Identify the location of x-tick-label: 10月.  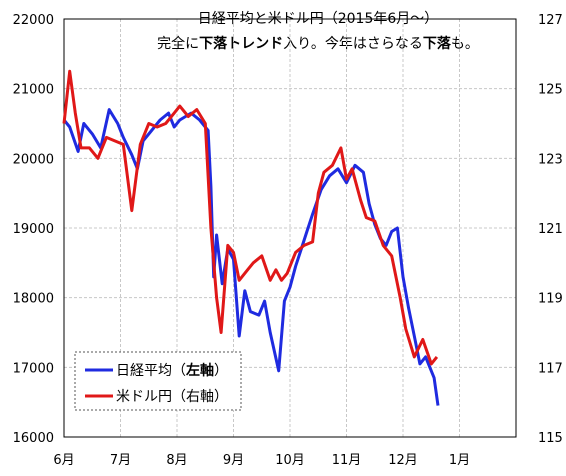
(290, 460).